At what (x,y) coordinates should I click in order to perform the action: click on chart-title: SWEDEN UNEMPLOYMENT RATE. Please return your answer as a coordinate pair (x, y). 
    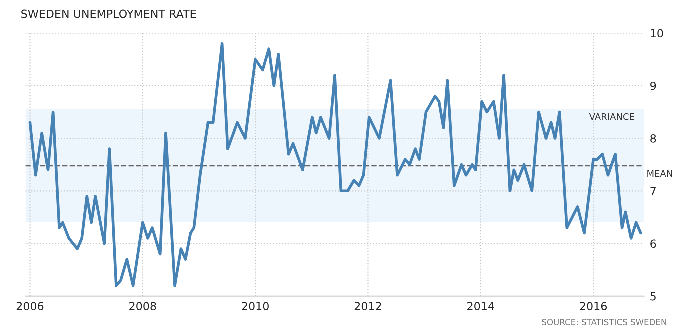
    Looking at the image, I should click on (109, 14).